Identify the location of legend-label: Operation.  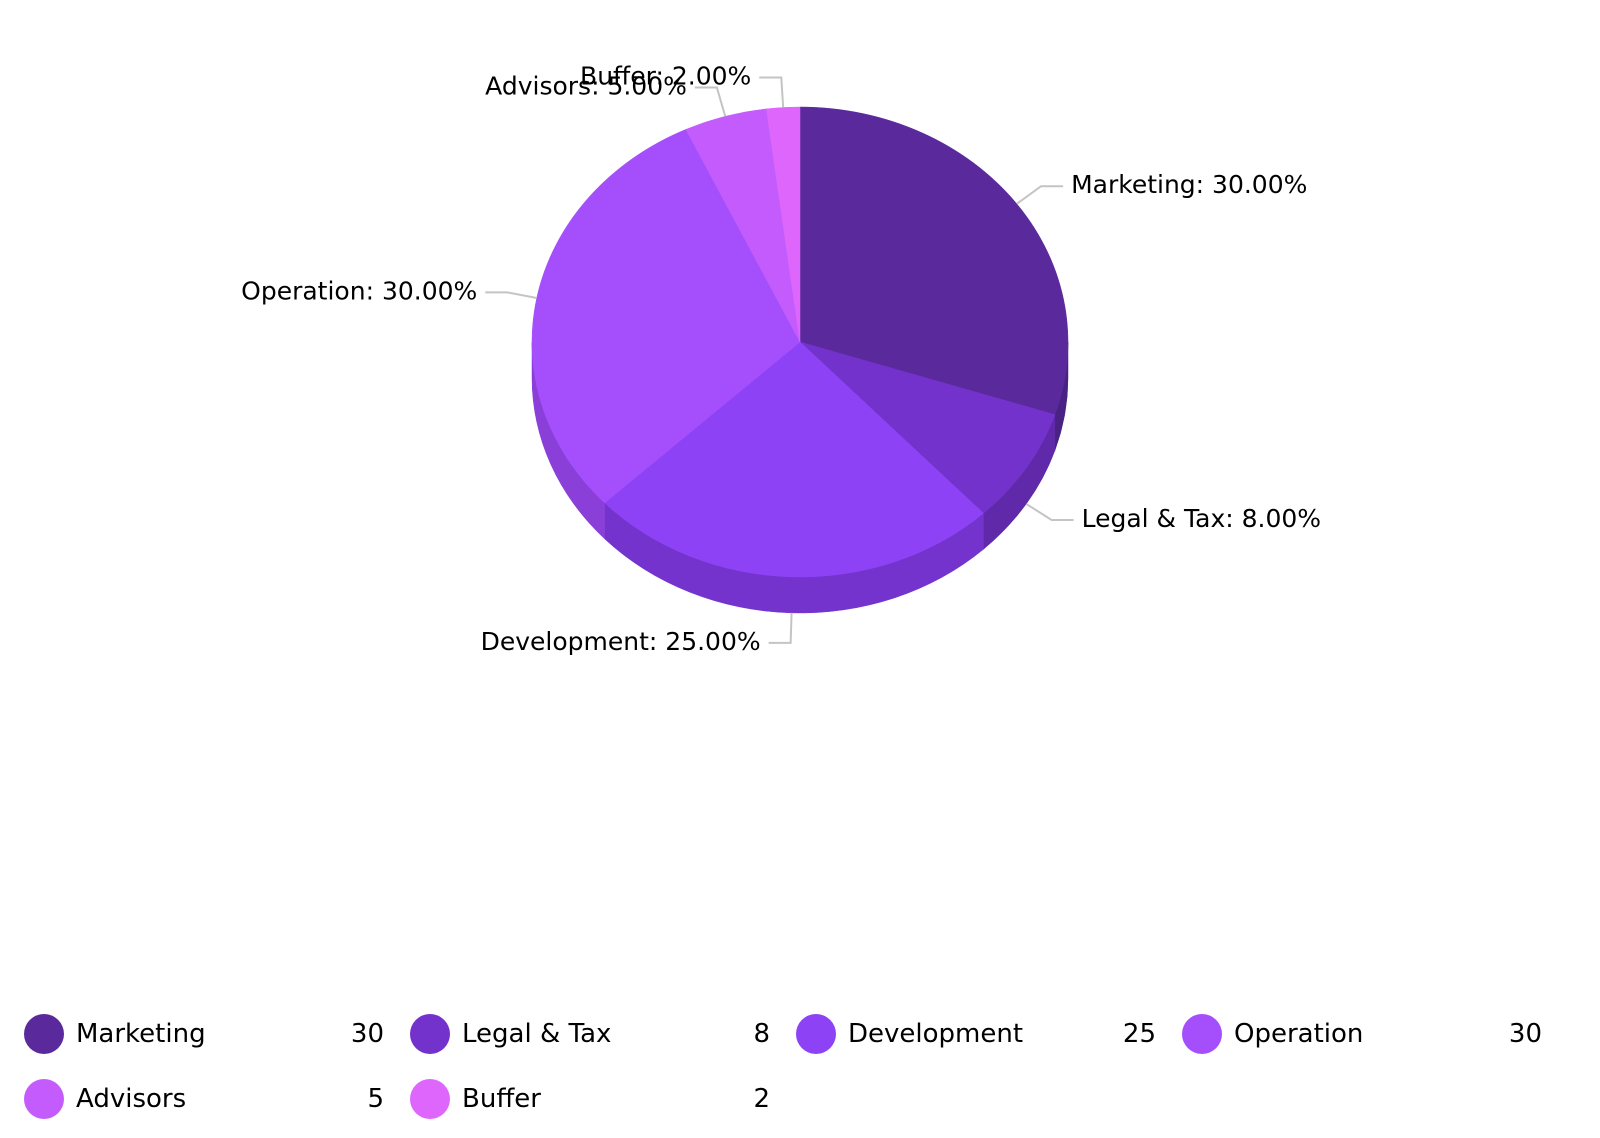
(1299, 1034).